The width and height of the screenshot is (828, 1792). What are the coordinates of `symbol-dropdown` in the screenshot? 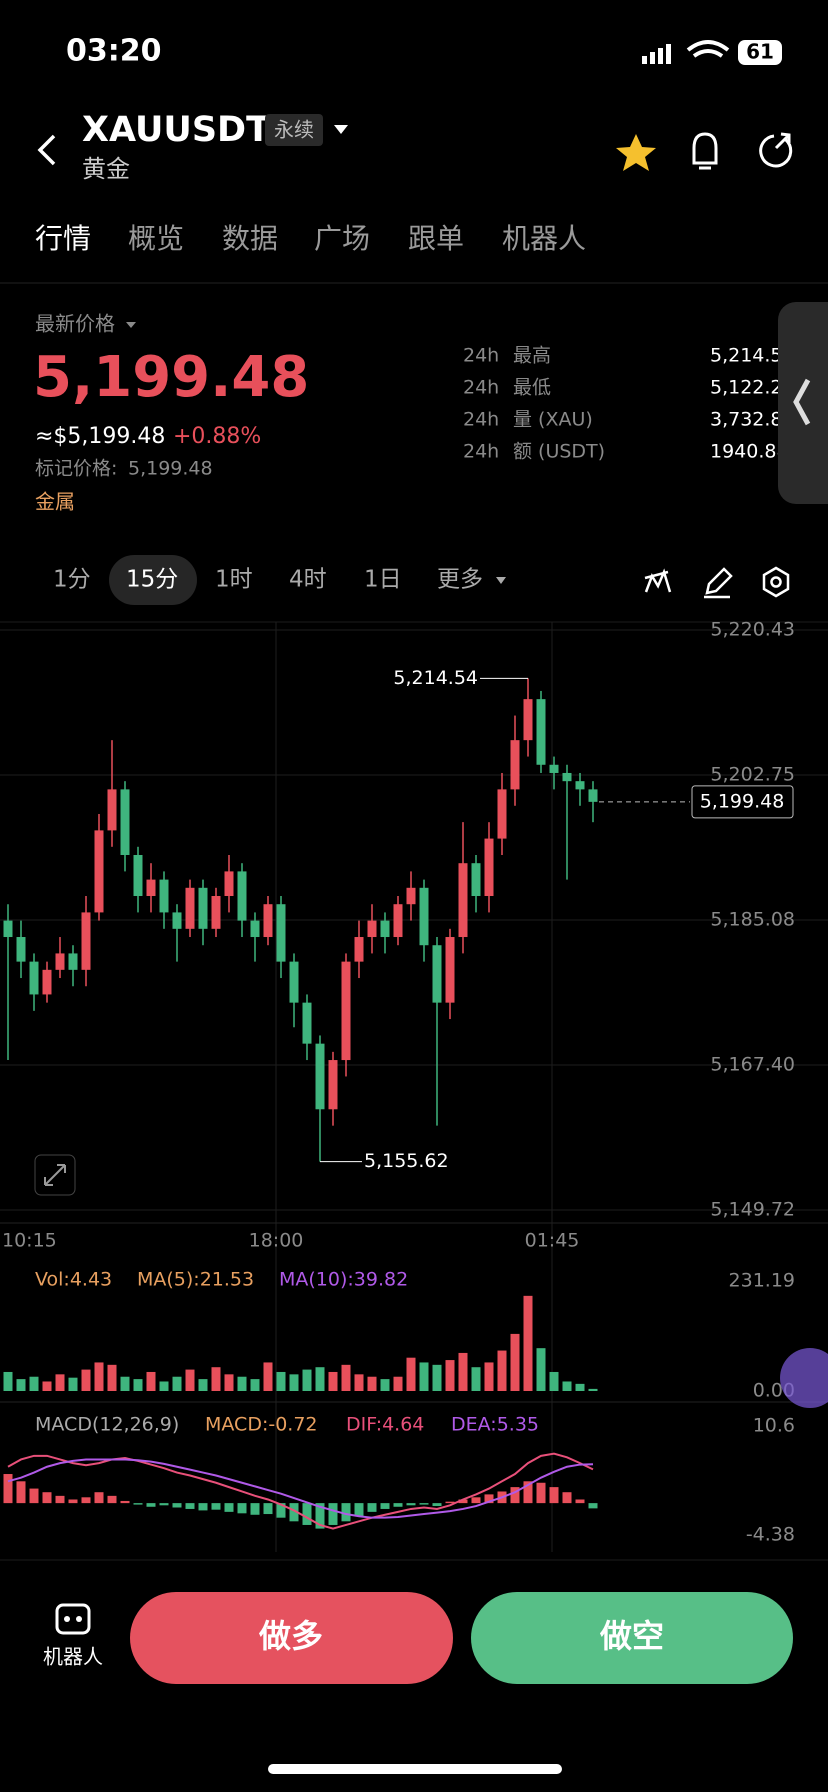 It's located at (341, 129).